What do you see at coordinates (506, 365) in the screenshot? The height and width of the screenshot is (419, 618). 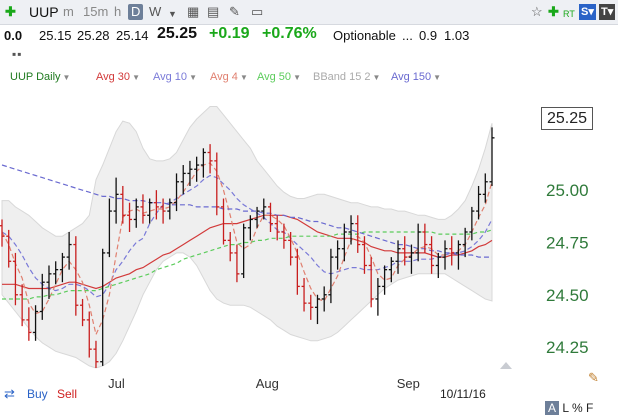 I see `scroll-up-arrow` at bounding box center [506, 365].